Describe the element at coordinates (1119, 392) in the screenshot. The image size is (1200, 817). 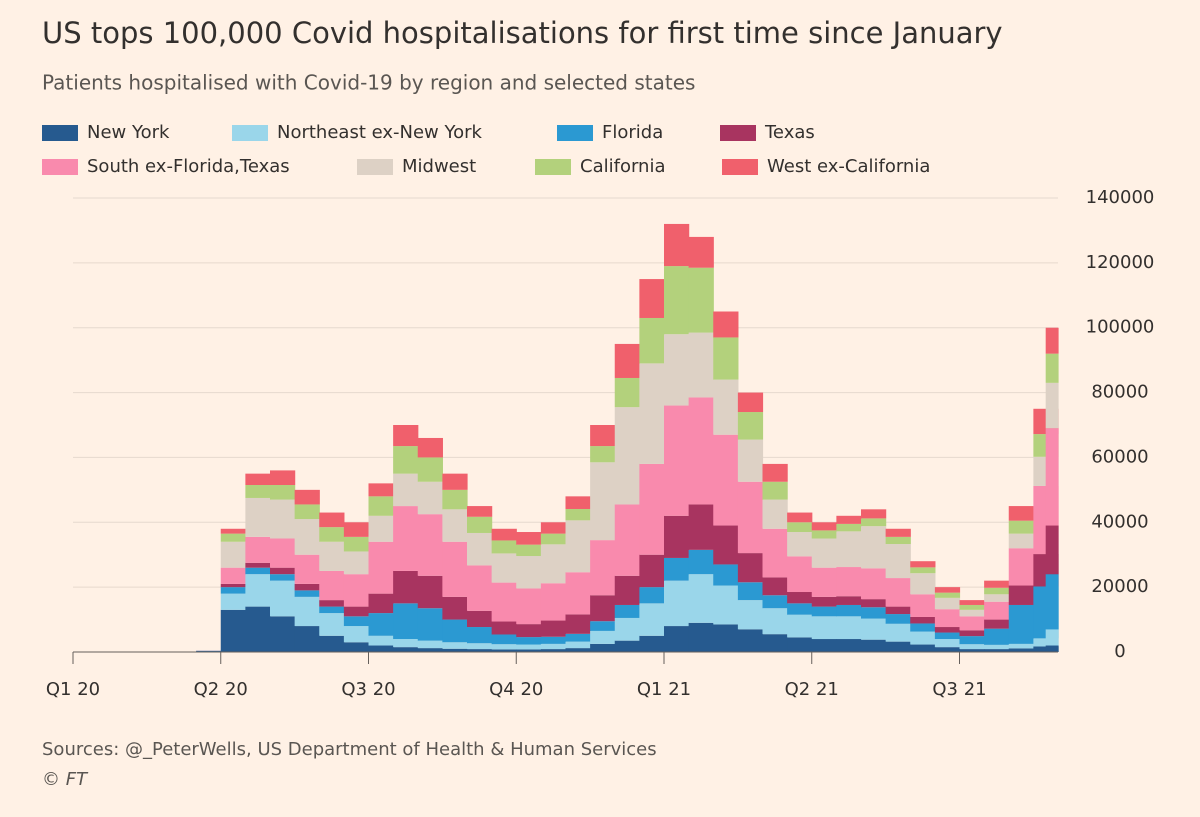
I see `y-tick-label: 80000` at that location.